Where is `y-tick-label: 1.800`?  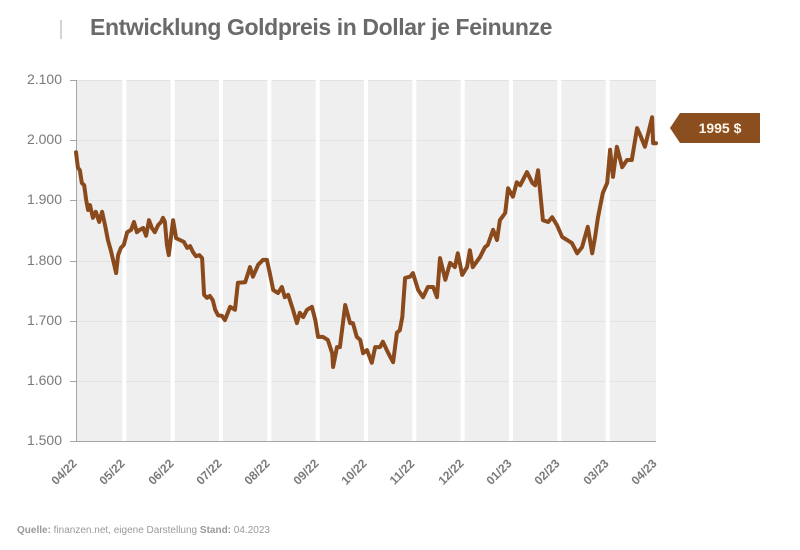
y-tick-label: 1.800 is located at coordinates (44, 259).